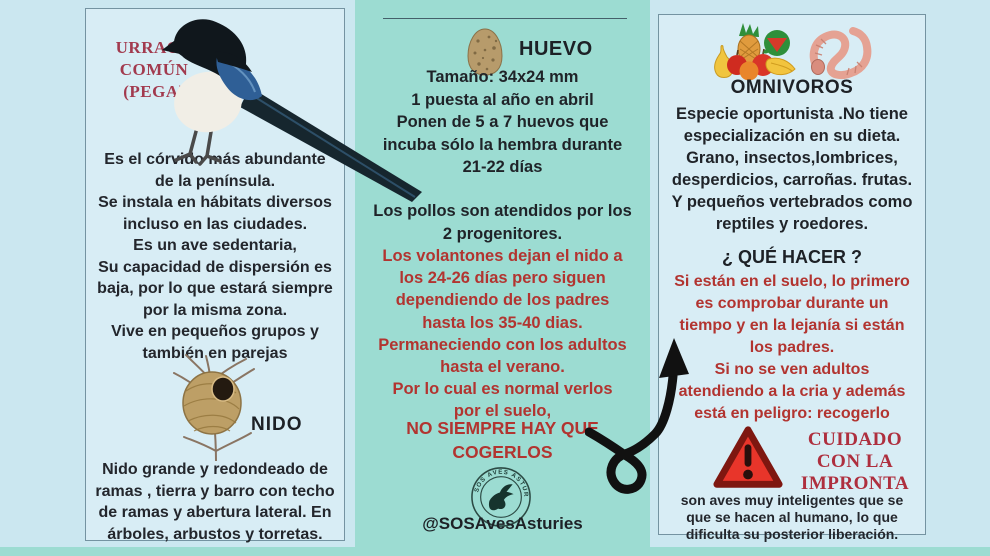 The width and height of the screenshot is (990, 556). I want to click on warning-triangle-icon, so click(748, 458).